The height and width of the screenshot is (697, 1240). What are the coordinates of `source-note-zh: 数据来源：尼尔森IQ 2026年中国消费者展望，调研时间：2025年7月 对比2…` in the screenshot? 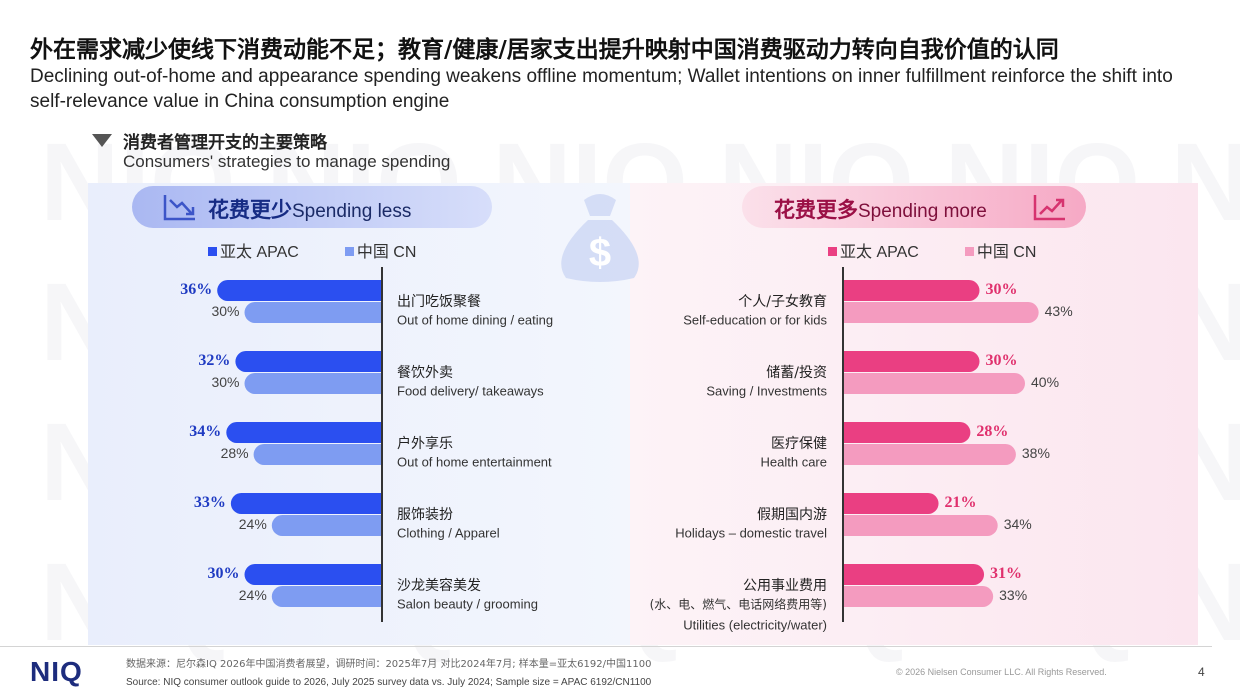 It's located at (389, 664).